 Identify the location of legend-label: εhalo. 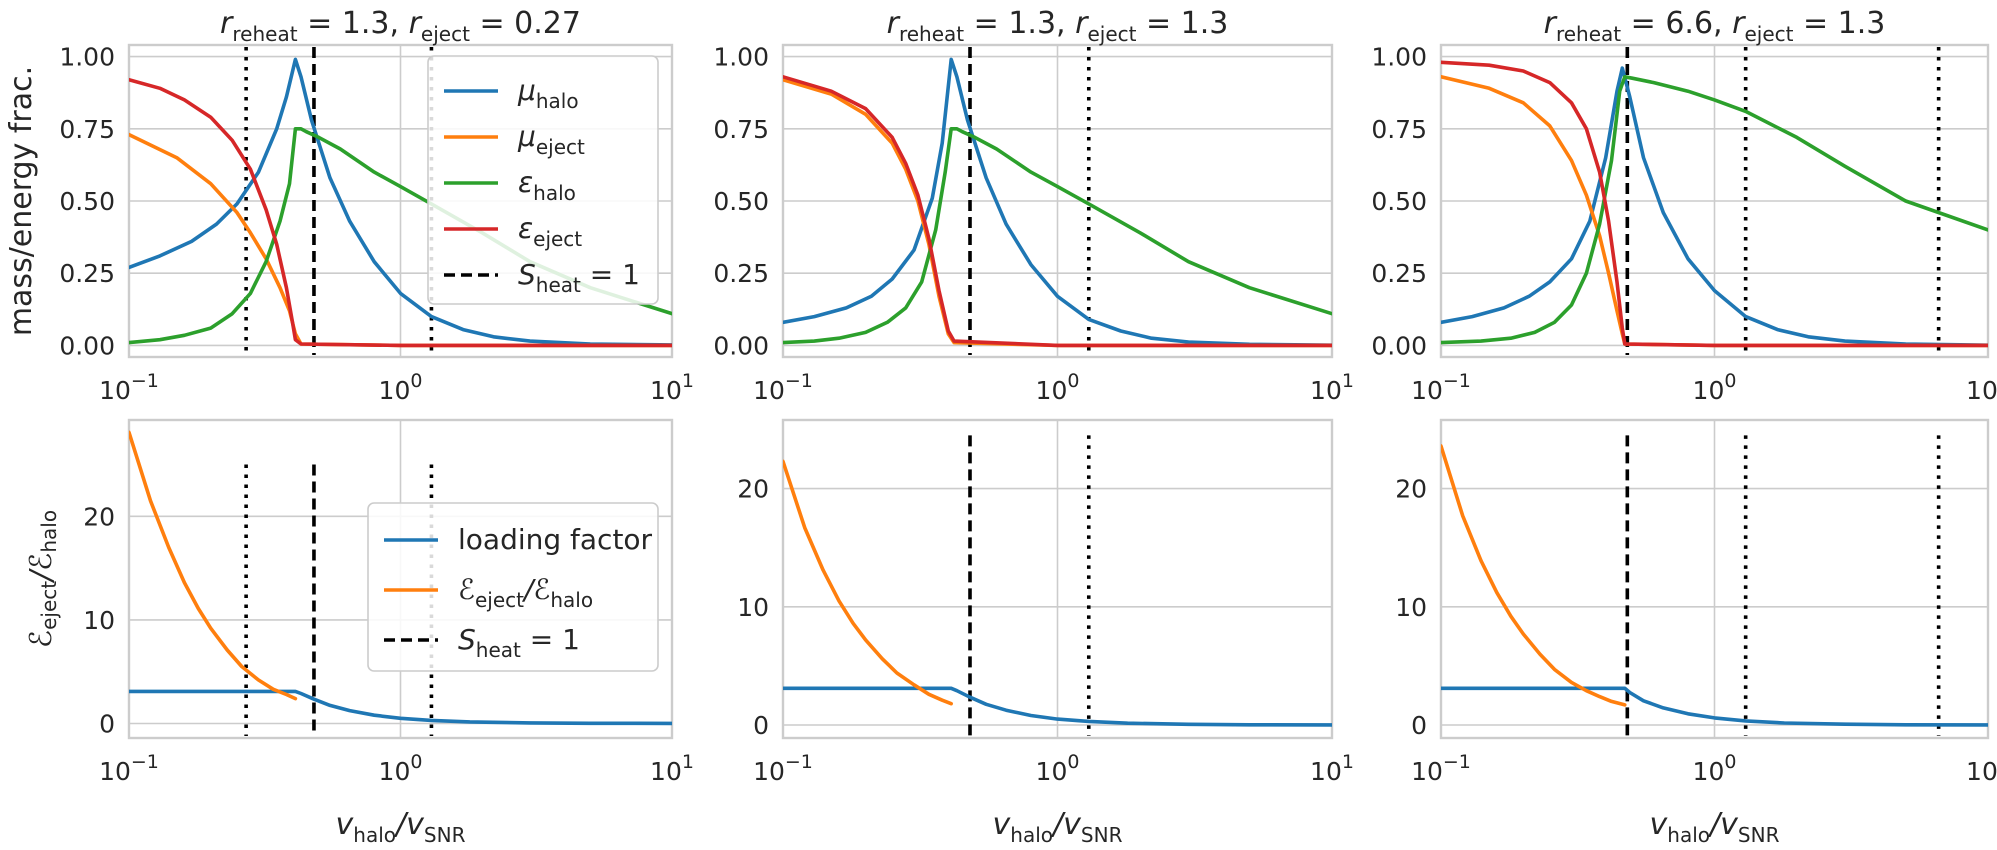
(547, 185).